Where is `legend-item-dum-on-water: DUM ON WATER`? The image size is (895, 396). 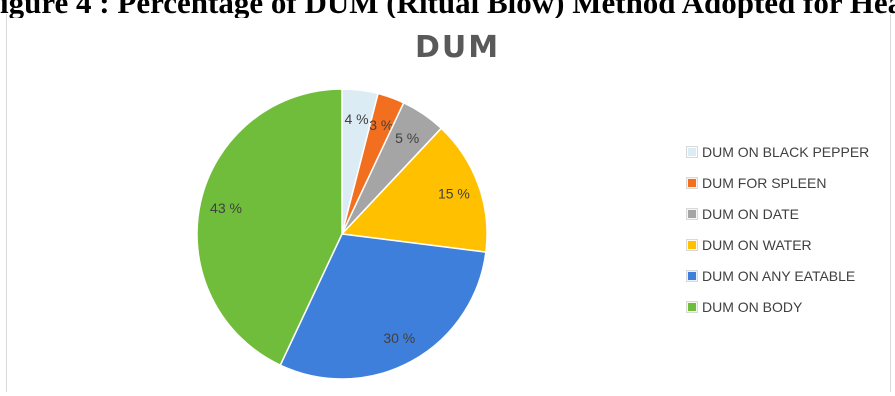 legend-item-dum-on-water: DUM ON WATER is located at coordinates (778, 244).